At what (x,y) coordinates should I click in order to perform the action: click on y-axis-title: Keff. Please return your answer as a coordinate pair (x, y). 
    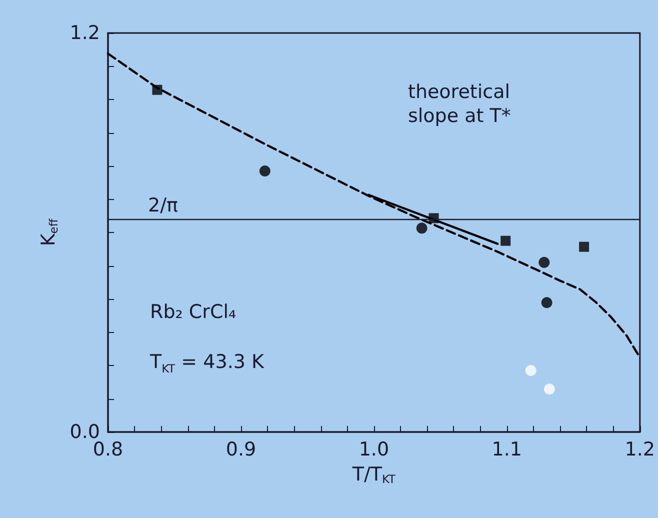
    Looking at the image, I should click on (49, 232).